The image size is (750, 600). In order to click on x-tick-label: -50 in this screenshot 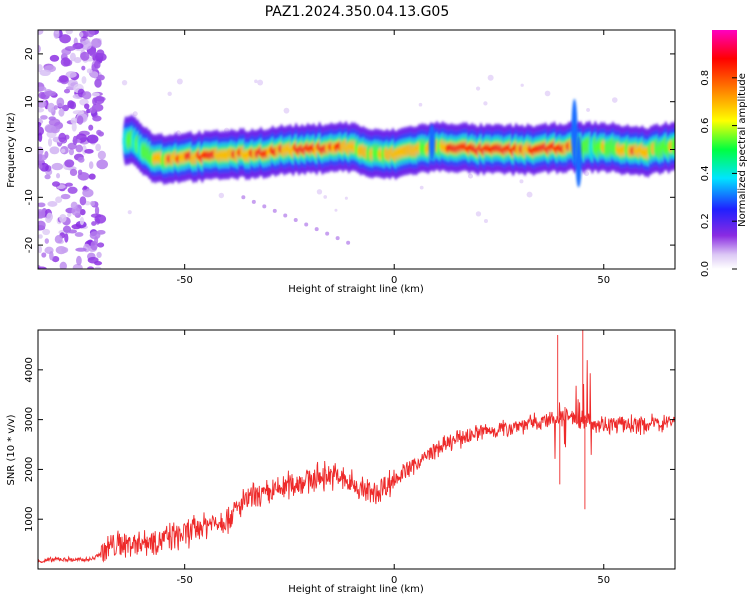, I will do `click(185, 580)`.